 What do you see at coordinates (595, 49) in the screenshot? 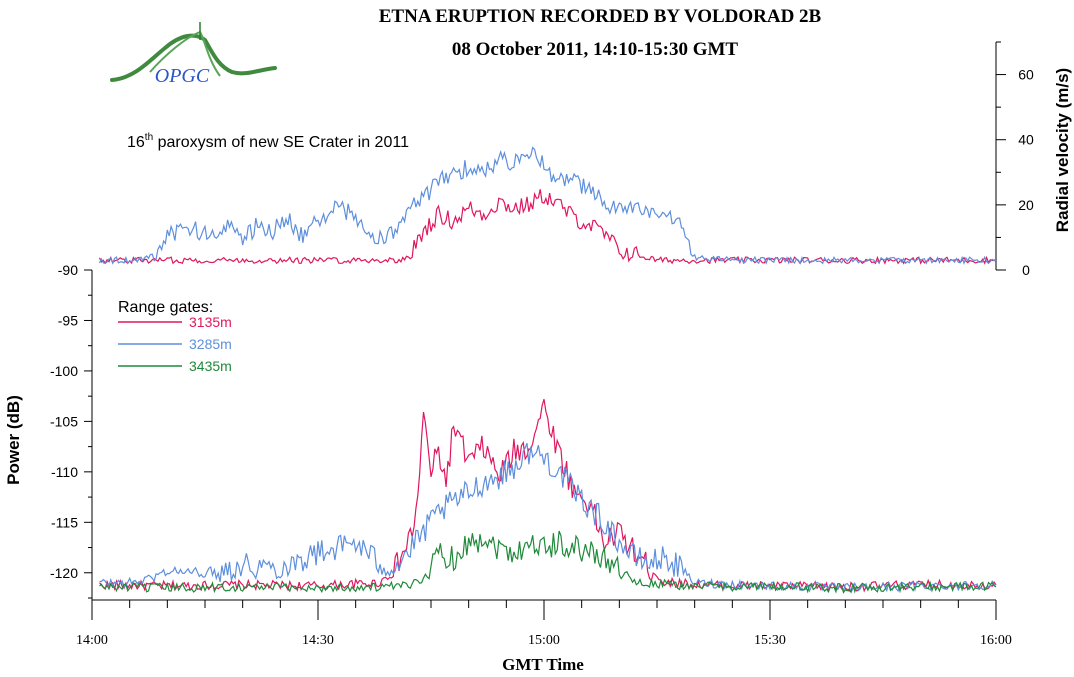
I see `chart-subtitle: 08 October 2011, 14:10-15:30 GMT` at bounding box center [595, 49].